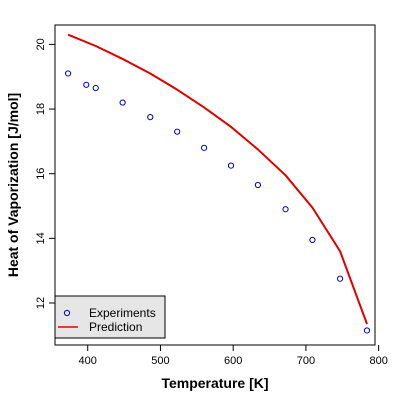 This screenshot has height=400, width=400. I want to click on x-axis: 400 500 600 700 800, so click(233, 356).